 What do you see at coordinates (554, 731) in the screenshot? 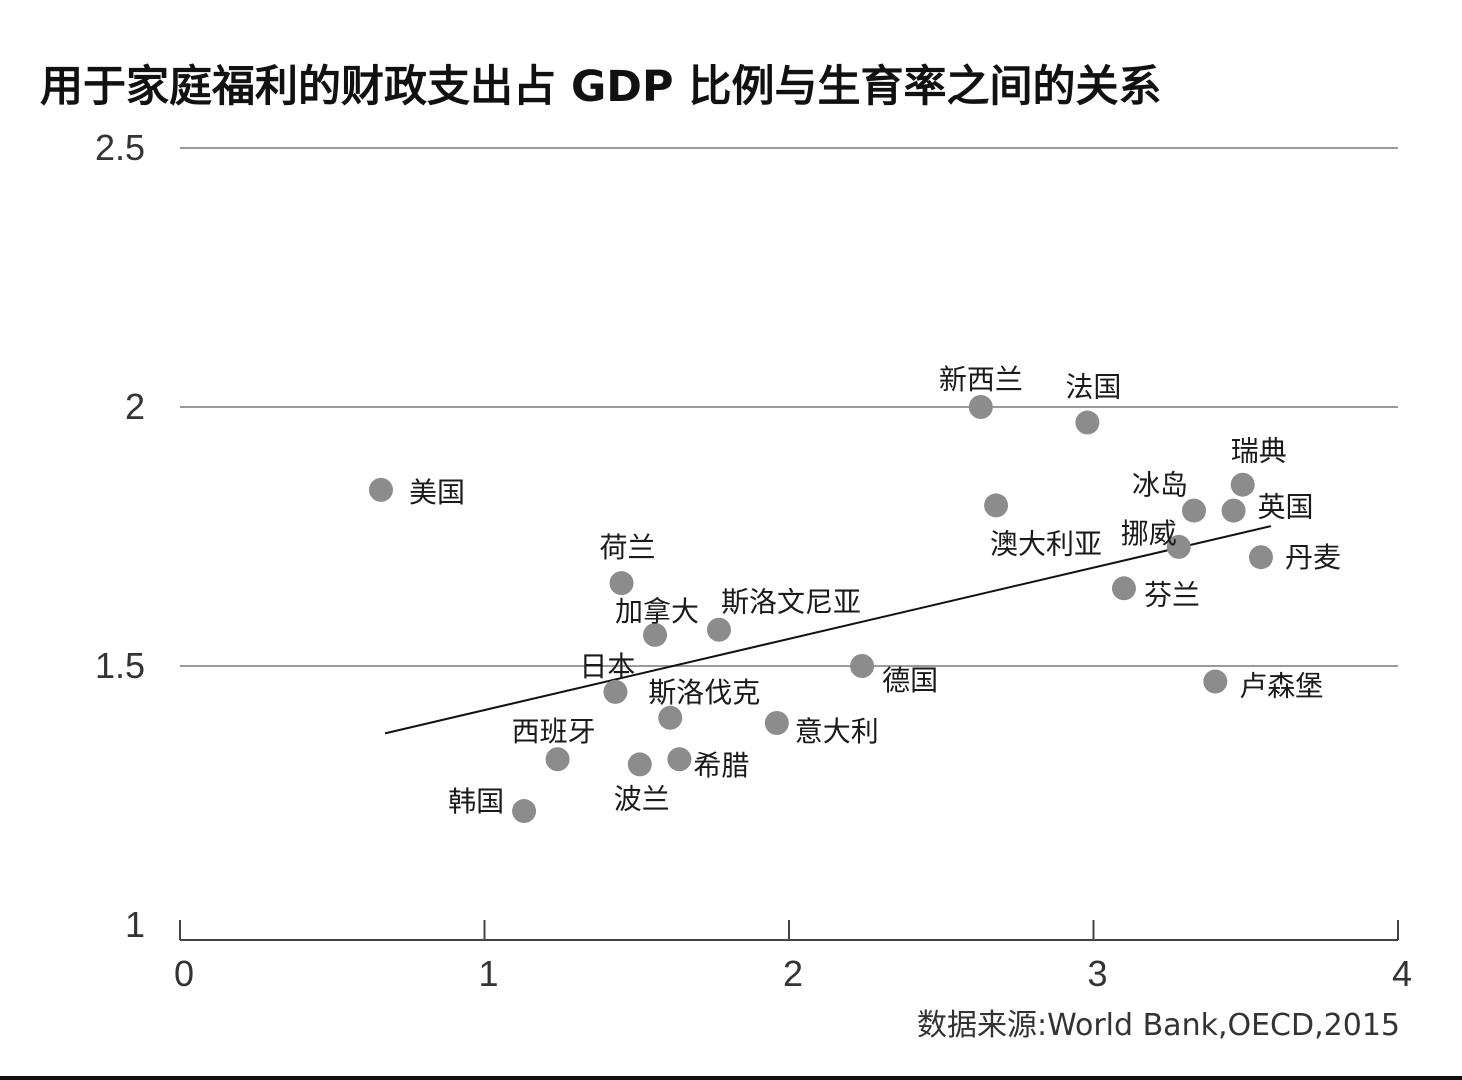
I see `point-label: 西班牙` at bounding box center [554, 731].